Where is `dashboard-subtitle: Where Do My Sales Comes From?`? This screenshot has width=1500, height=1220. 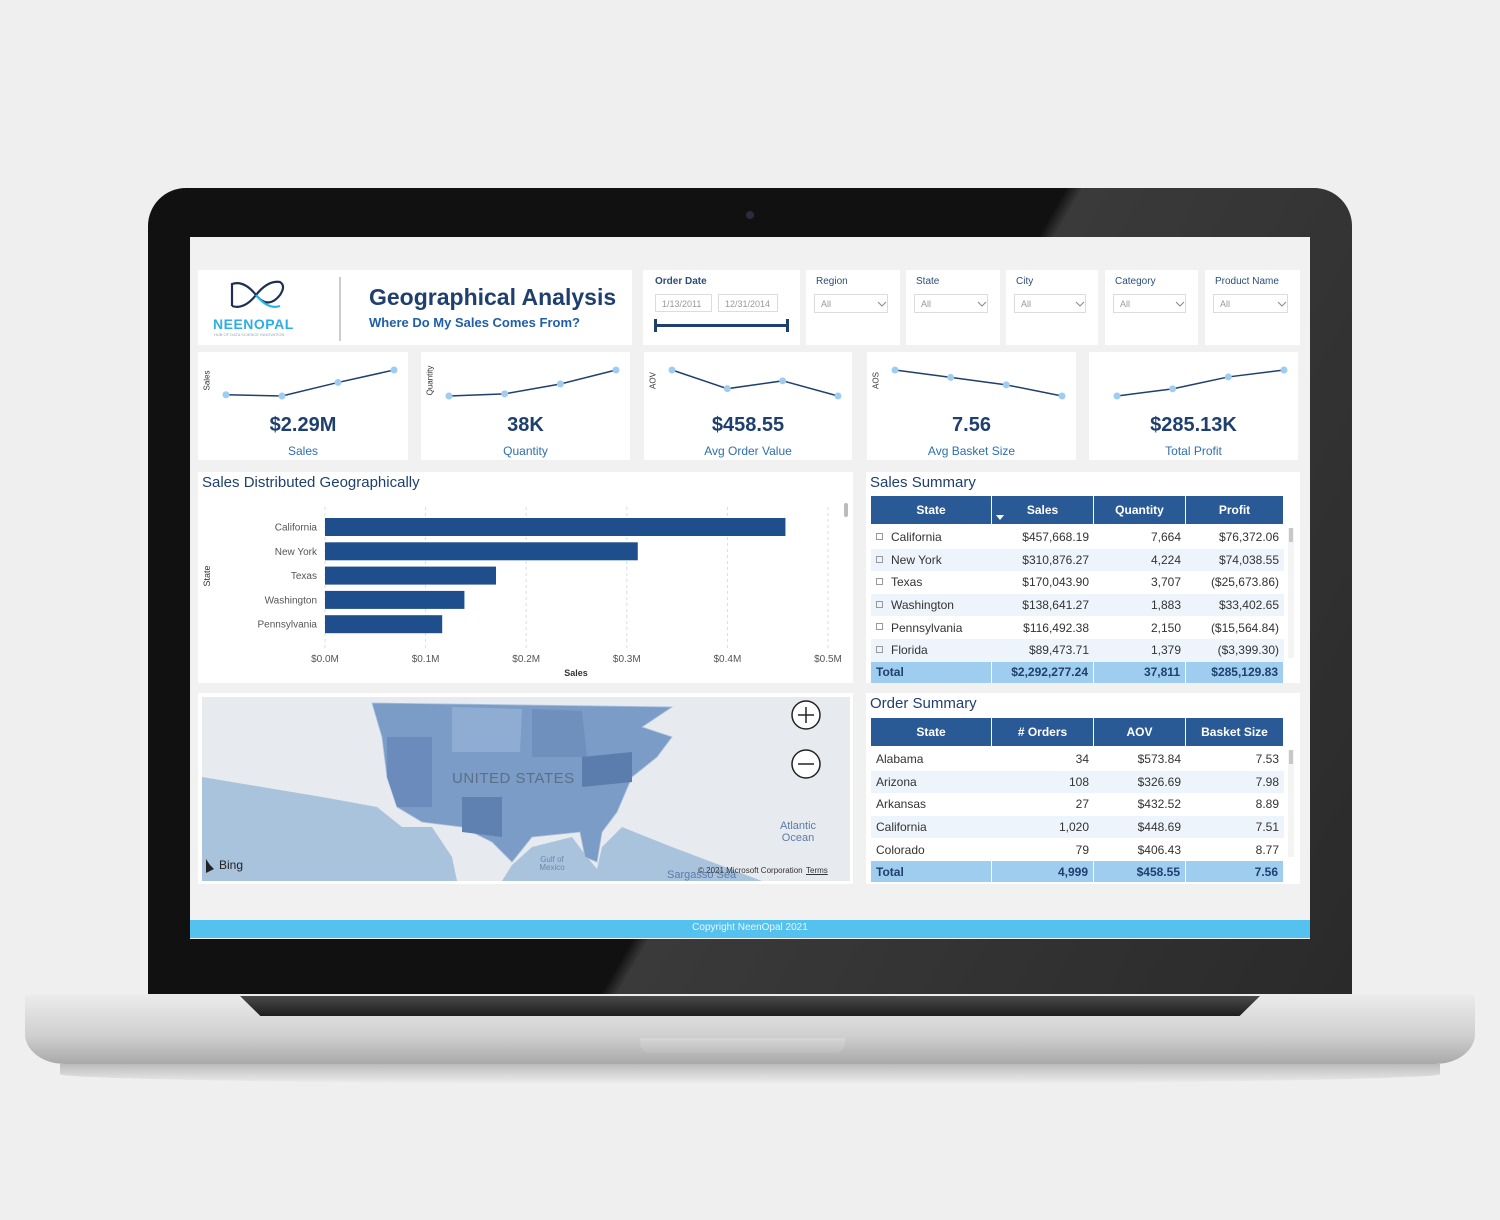
dashboard-subtitle: Where Do My Sales Comes From? is located at coordinates (474, 322).